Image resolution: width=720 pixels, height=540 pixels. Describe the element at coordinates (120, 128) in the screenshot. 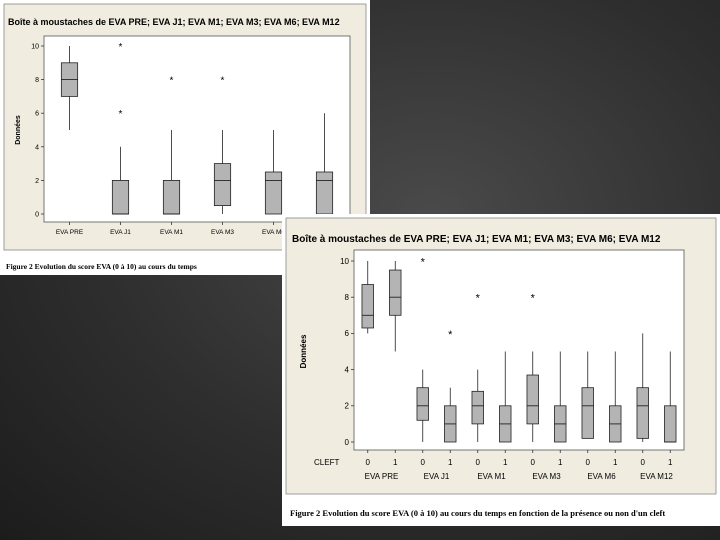

I see `box-group: **` at that location.